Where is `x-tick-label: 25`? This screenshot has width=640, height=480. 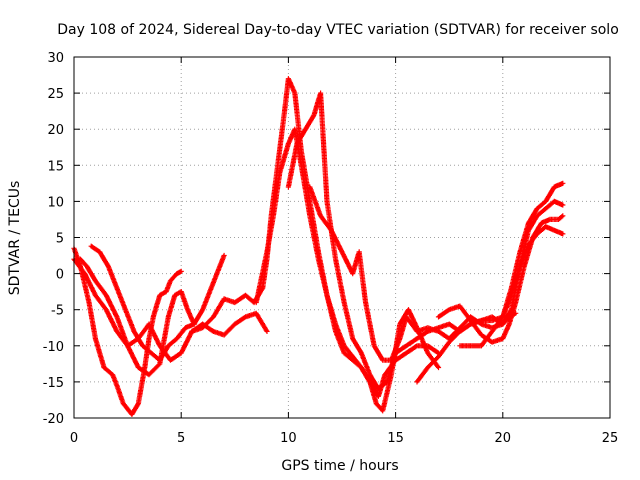
x-tick-label: 25 is located at coordinates (610, 438).